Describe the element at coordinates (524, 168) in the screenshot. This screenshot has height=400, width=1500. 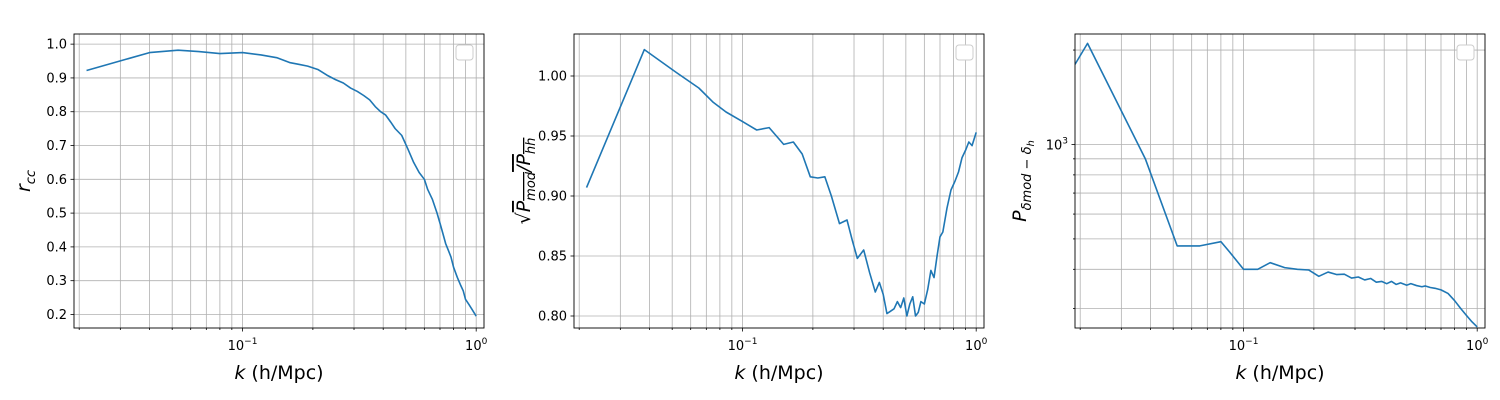
I see `y-axis-slash: /` at that location.